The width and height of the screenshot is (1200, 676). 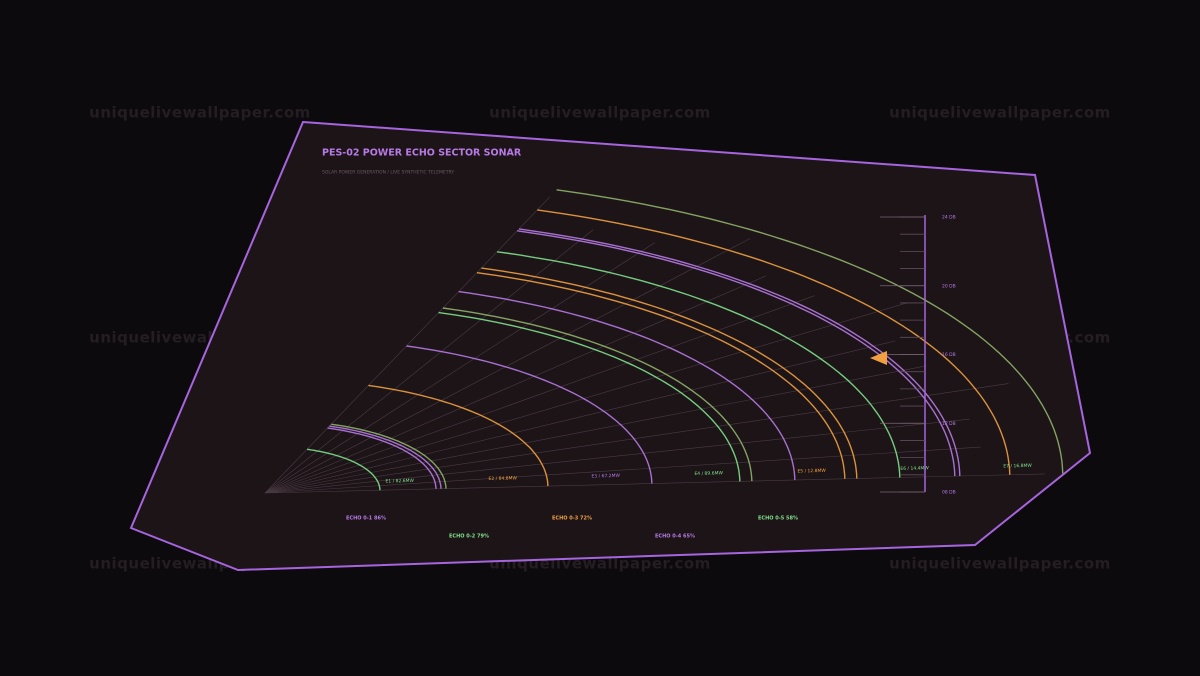 I want to click on gauge-tick-label: 16 DB, so click(x=949, y=355).